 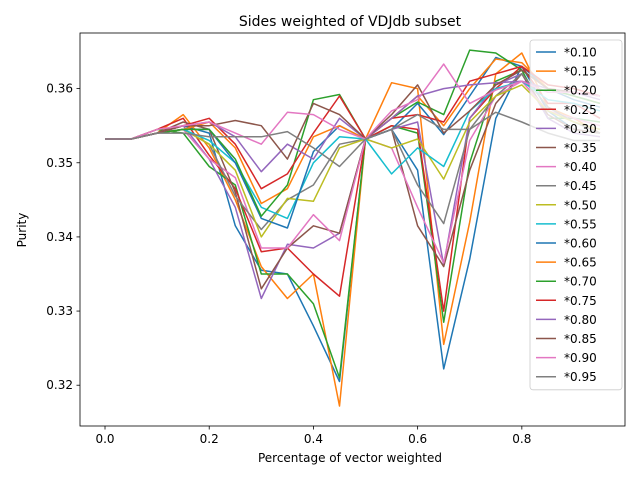 I want to click on legend-label: *0.25, so click(x=580, y=110).